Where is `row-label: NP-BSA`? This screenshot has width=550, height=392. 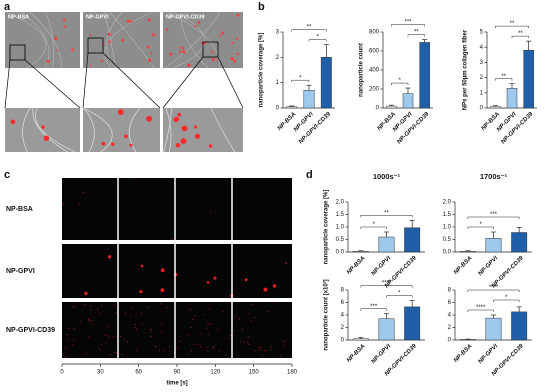
row-label: NP-BSA is located at coordinates (19, 209).